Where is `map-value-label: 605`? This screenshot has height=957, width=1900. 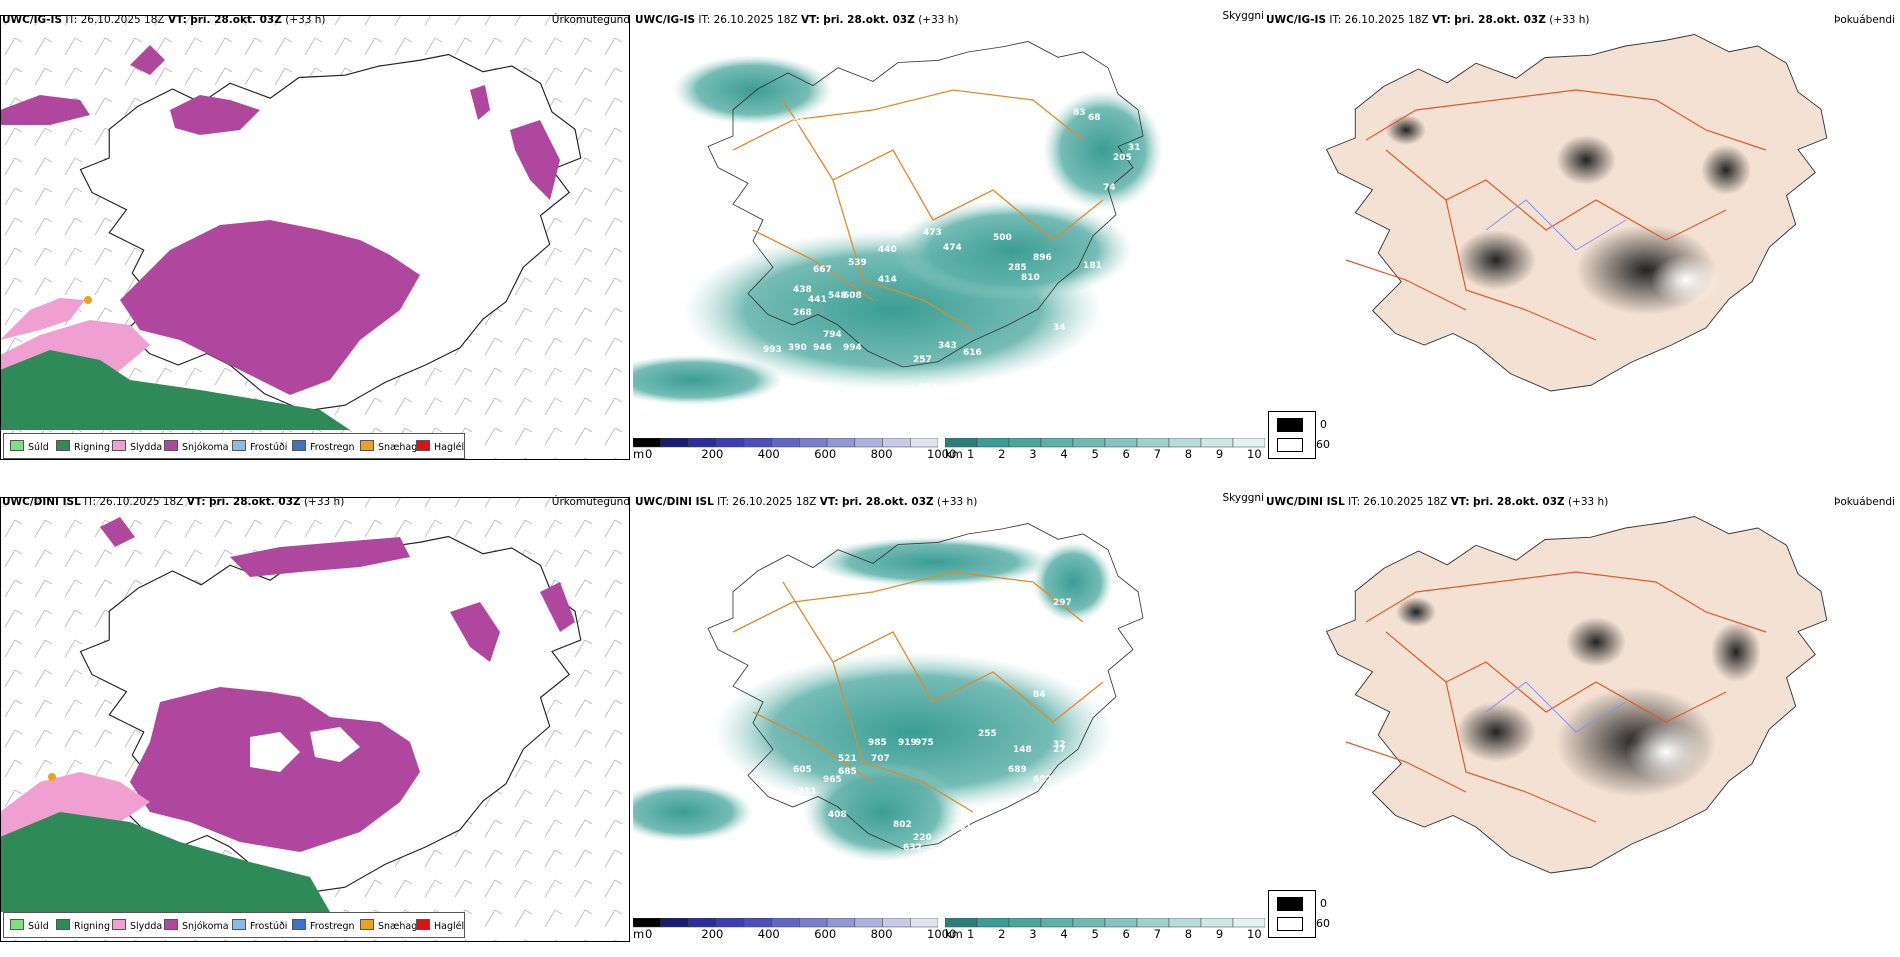 map-value-label: 605 is located at coordinates (802, 770).